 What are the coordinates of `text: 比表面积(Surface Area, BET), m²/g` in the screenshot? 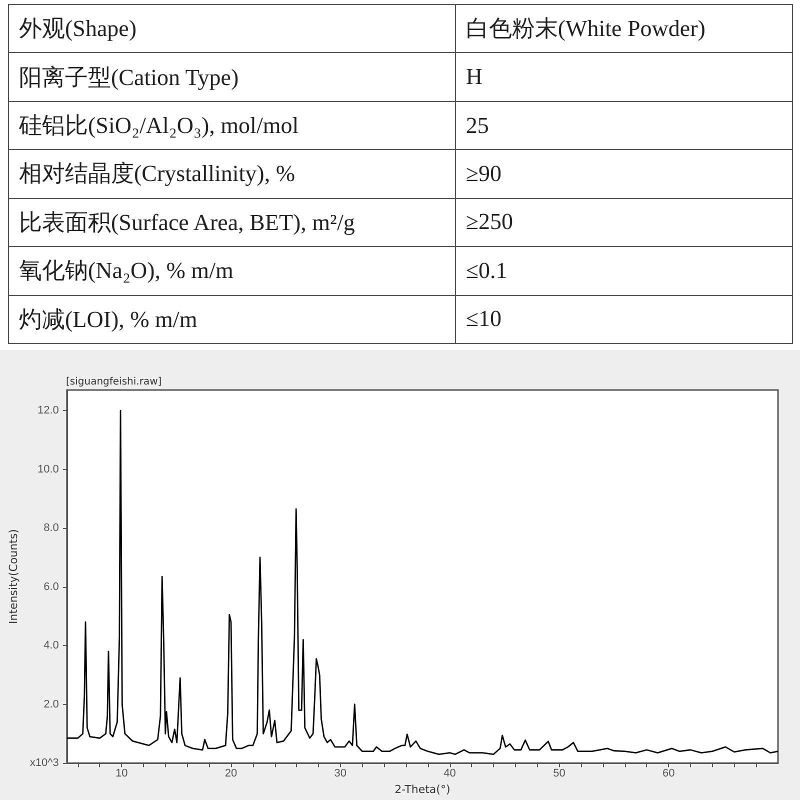 It's located at (232, 222).